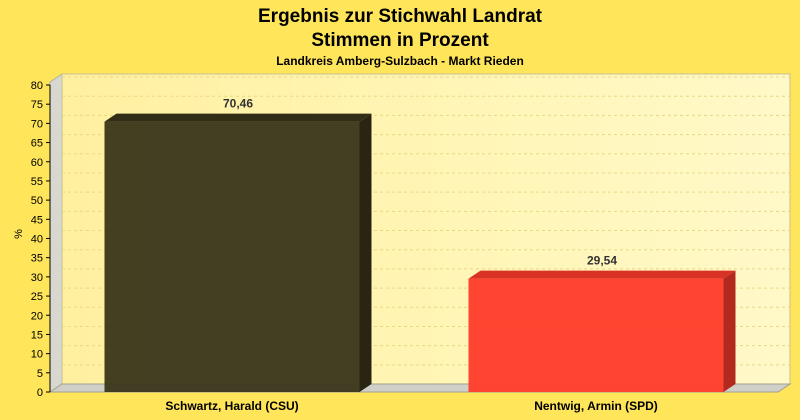 This screenshot has height=420, width=800. What do you see at coordinates (37, 240) in the screenshot?
I see `y-tick-label: 40` at bounding box center [37, 240].